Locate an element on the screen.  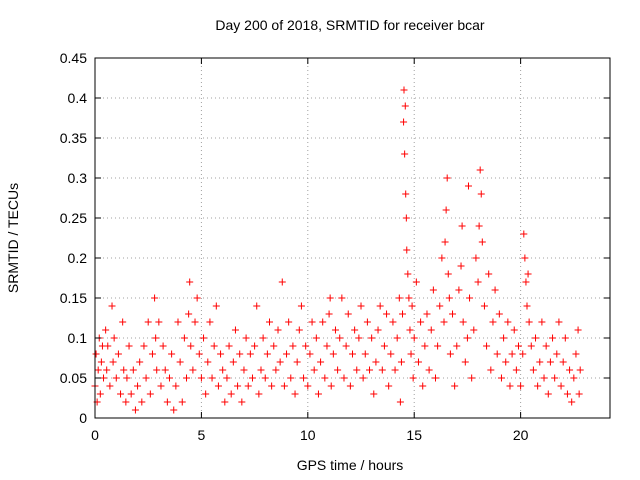
x-tick-label: 0 is located at coordinates (95, 435).